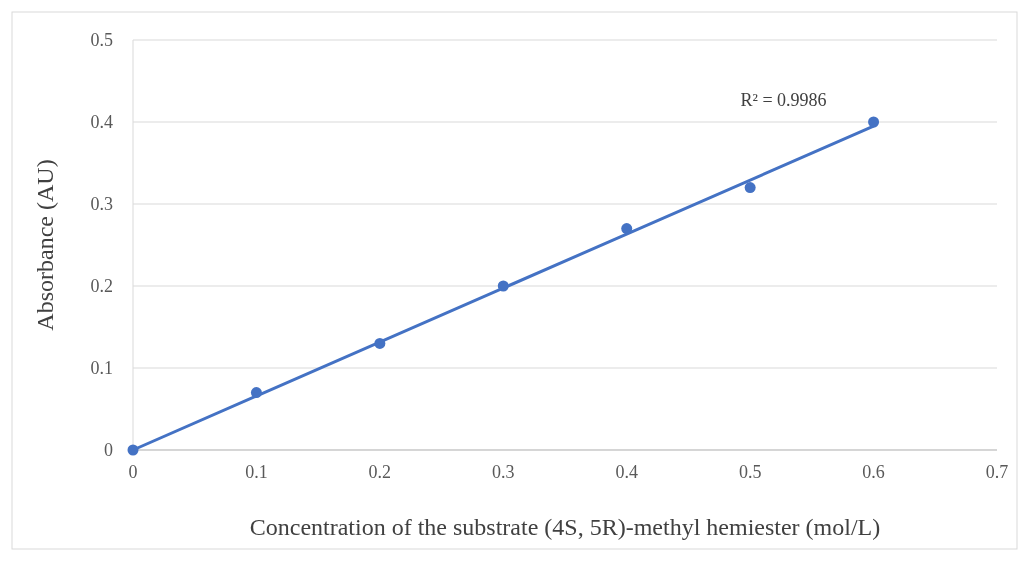  What do you see at coordinates (783, 100) in the screenshot?
I see `annotation: R² = 0.9986` at bounding box center [783, 100].